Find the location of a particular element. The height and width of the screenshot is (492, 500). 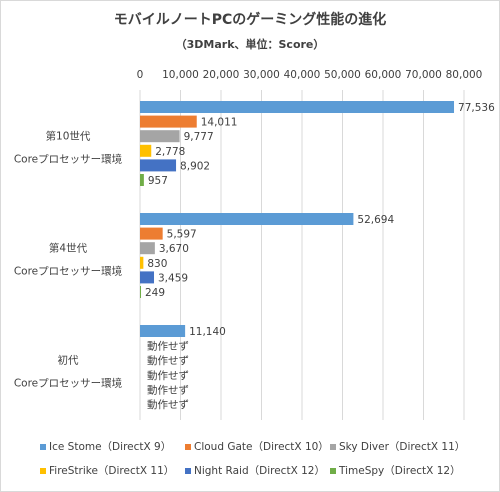

x-tick-label: 40,000 is located at coordinates (302, 75).